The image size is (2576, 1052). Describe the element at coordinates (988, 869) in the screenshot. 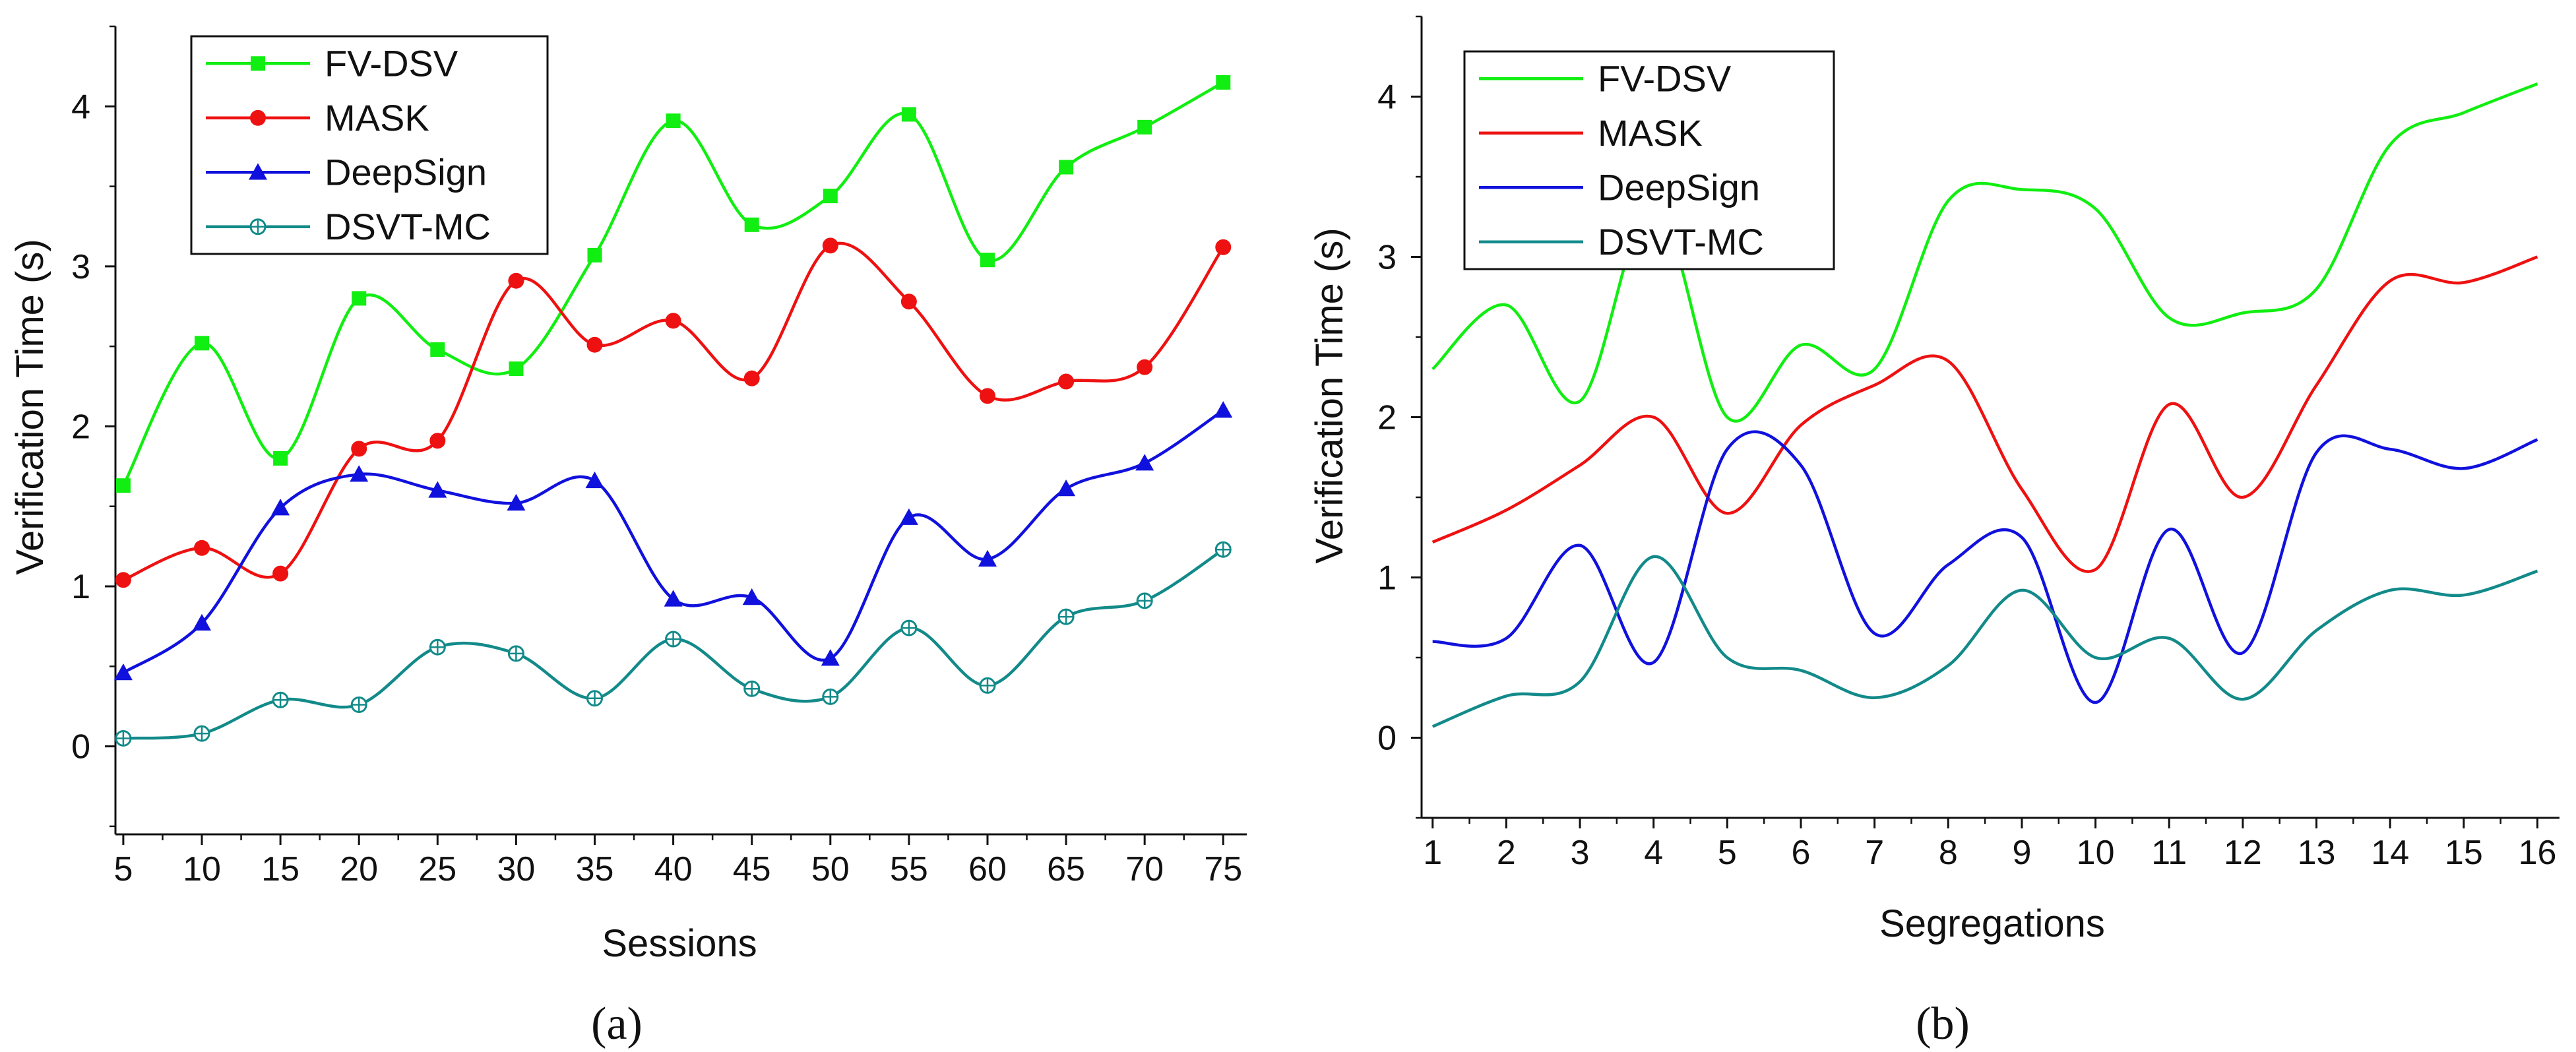

I see `x-tick-label: 60` at that location.